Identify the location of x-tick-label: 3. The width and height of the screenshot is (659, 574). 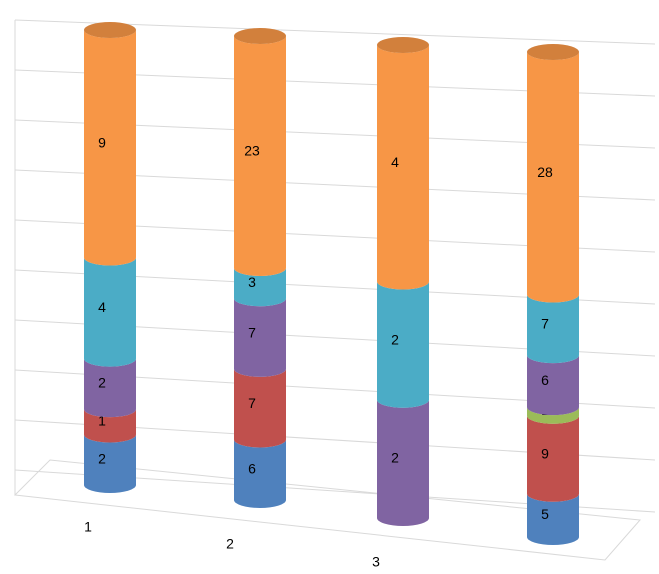
(376, 562).